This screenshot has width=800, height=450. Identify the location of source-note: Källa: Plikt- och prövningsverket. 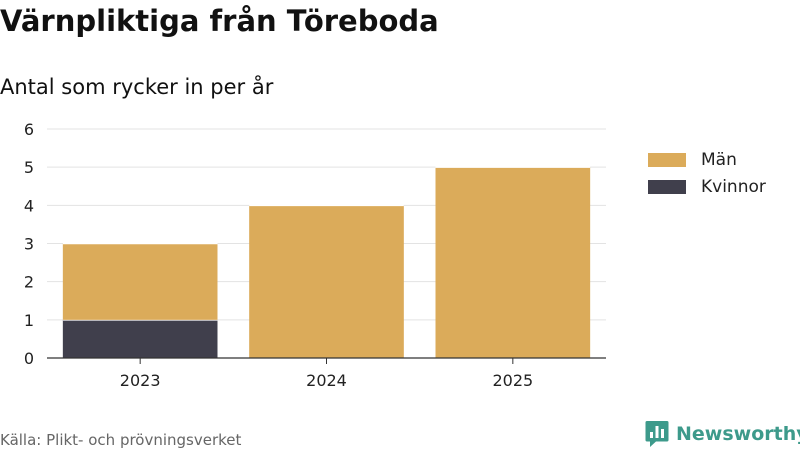
(121, 440).